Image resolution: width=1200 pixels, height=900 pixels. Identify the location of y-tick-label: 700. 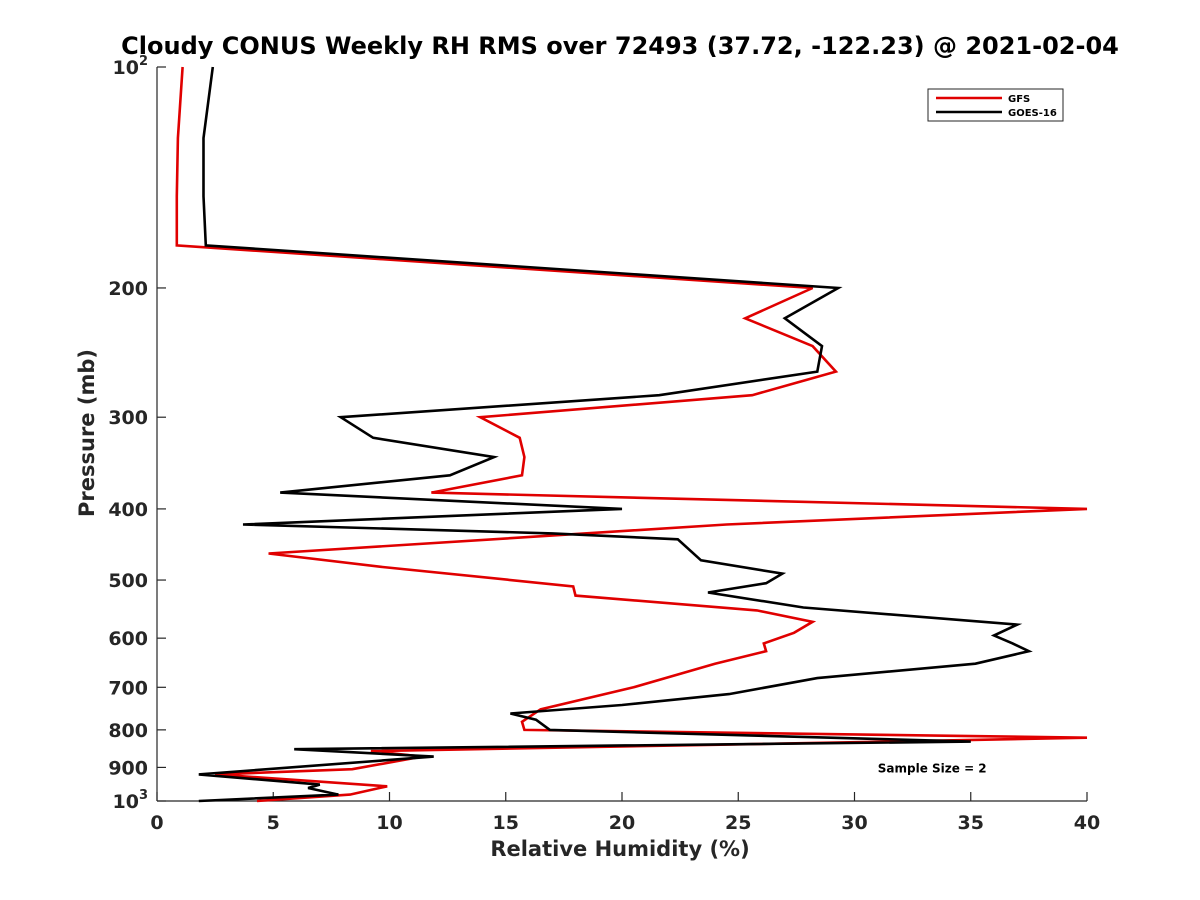
(128, 688).